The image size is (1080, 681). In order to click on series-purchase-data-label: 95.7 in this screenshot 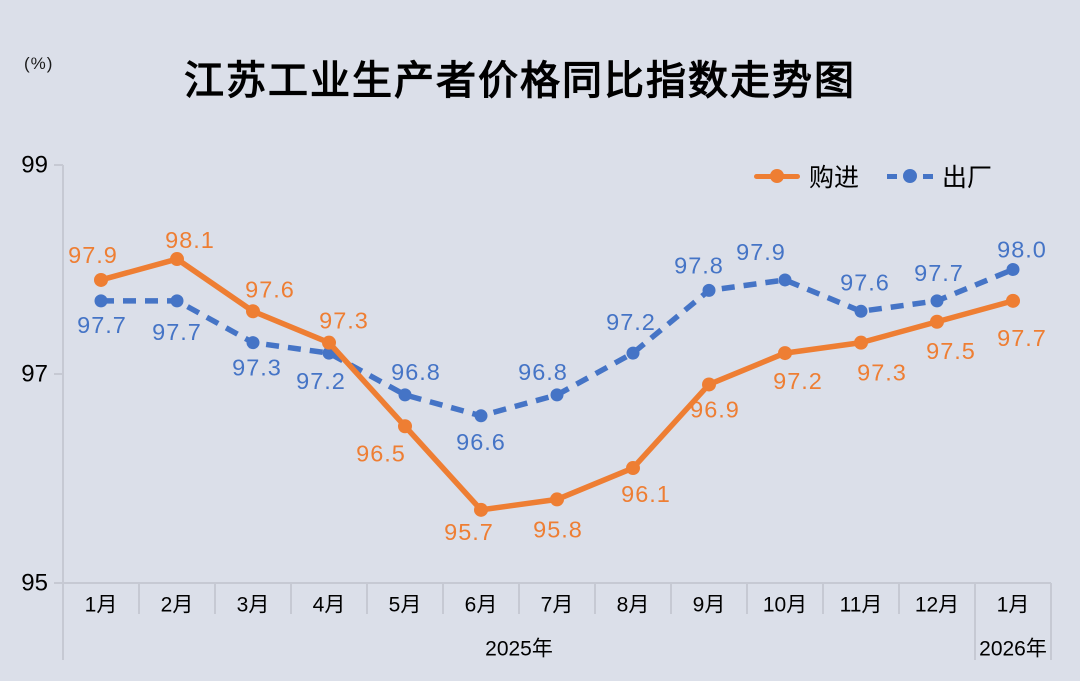, I will do `click(469, 532)`.